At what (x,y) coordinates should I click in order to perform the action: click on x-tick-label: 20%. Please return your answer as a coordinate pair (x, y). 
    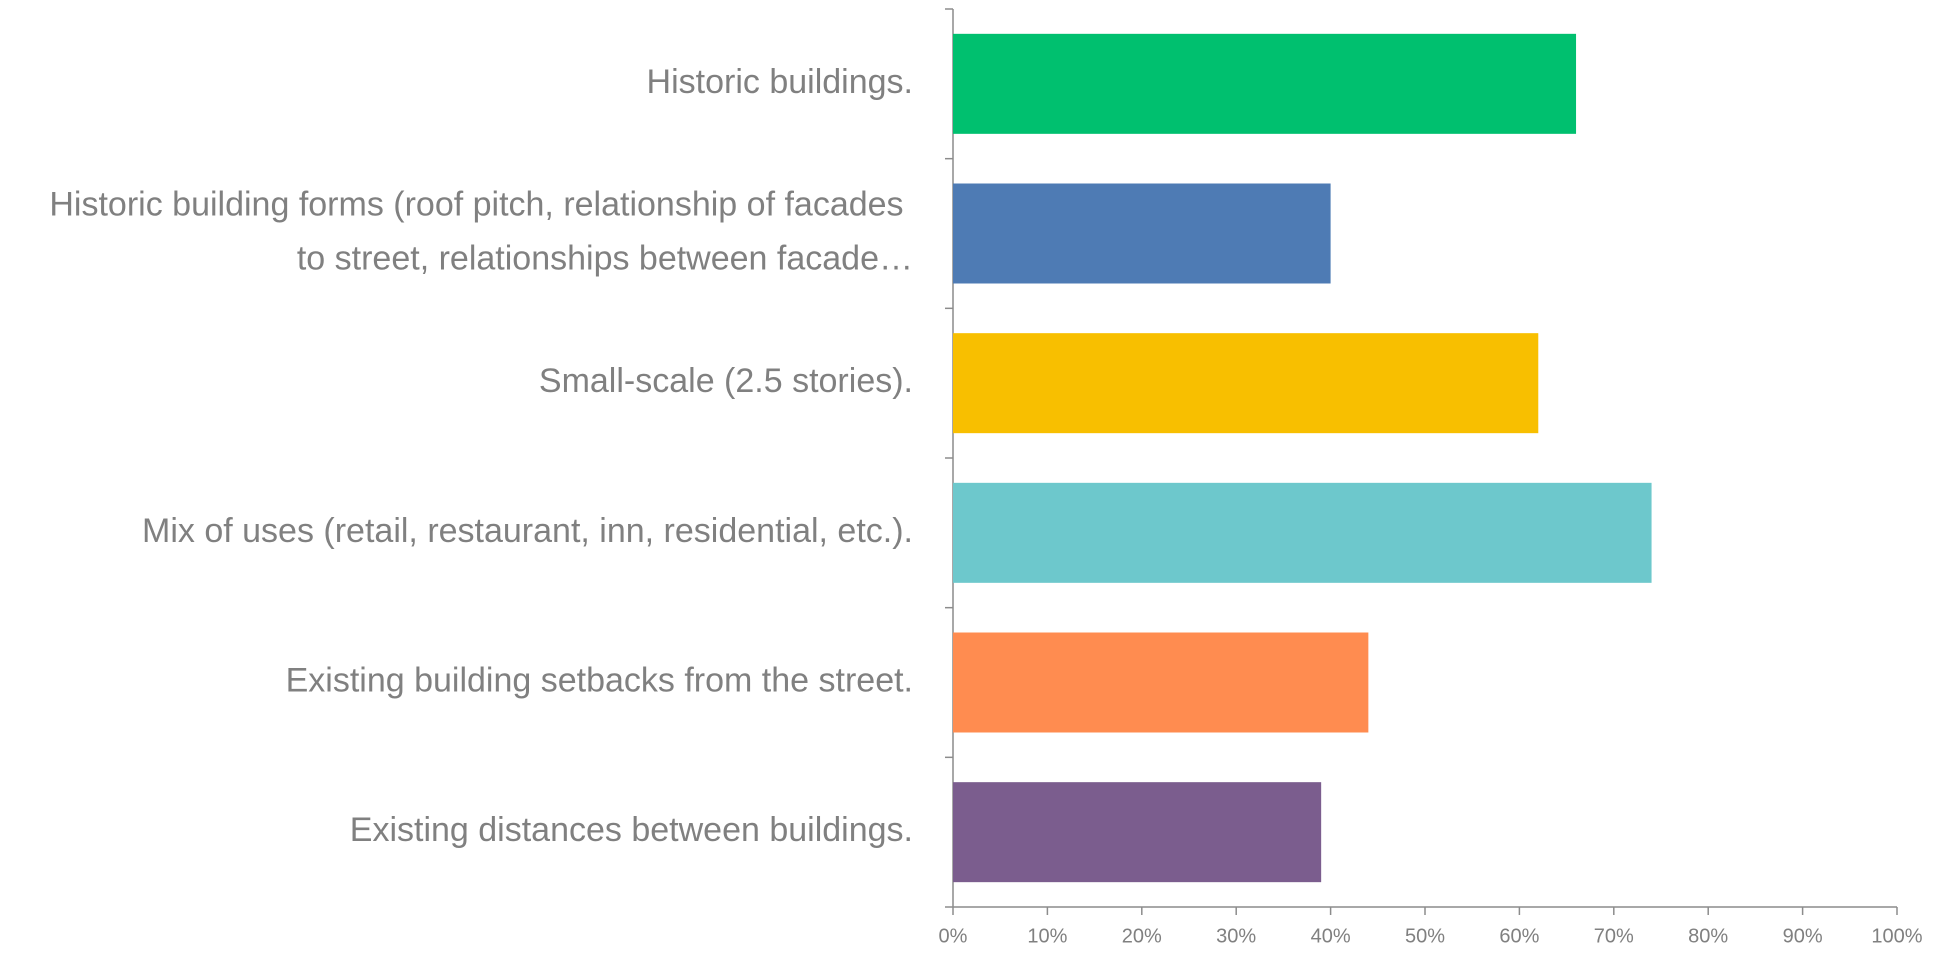
    Looking at the image, I should click on (1142, 936).